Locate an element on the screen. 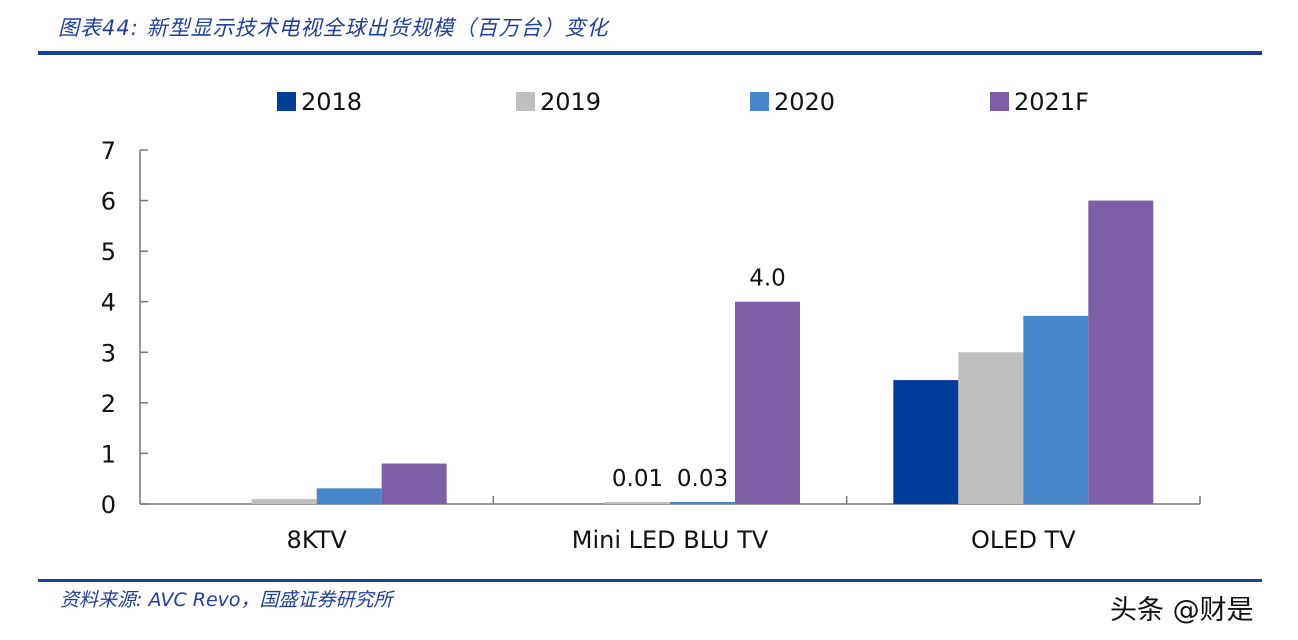 This screenshot has height=640, width=1298. y-tick-label: 7 is located at coordinates (108, 151).